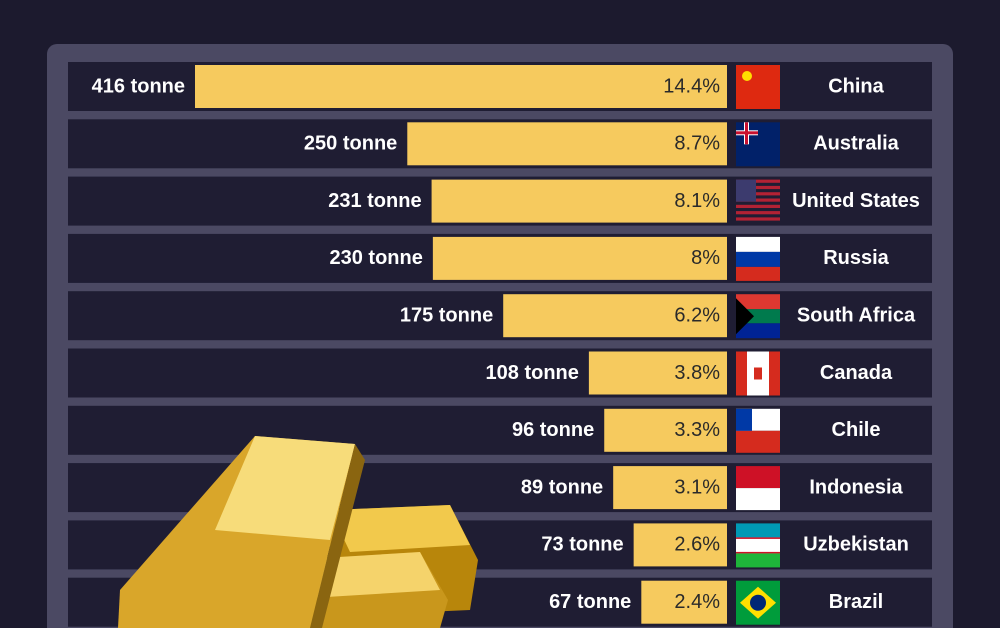  What do you see at coordinates (856, 487) in the screenshot?
I see `category-label: Indonesia` at bounding box center [856, 487].